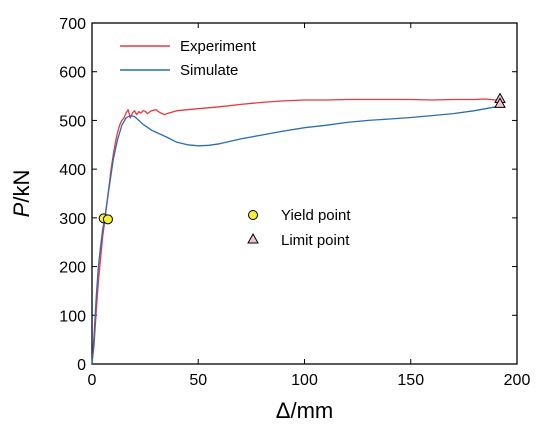 The height and width of the screenshot is (431, 550). I want to click on y-tick-label: 100, so click(72, 316).